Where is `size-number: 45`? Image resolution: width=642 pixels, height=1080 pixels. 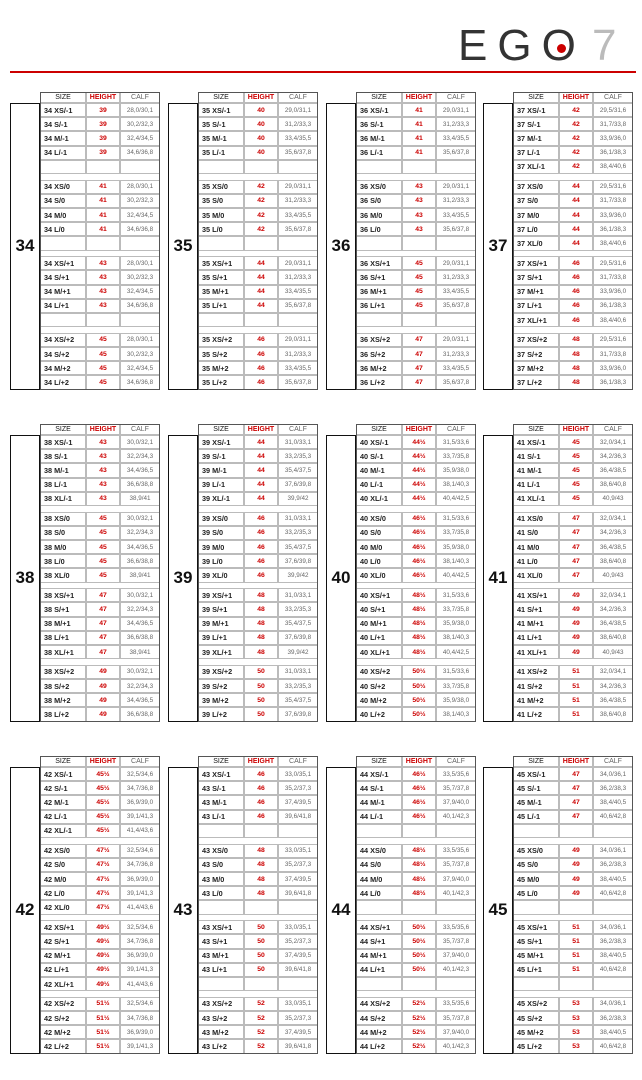 size-number: 45 is located at coordinates (498, 910).